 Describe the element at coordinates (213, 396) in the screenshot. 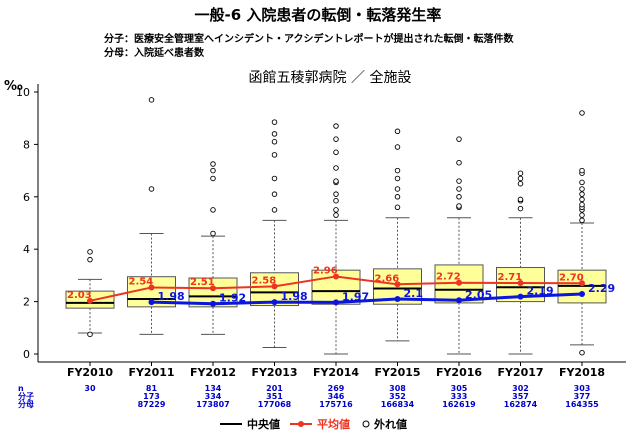

I see `table-cell: 334` at that location.